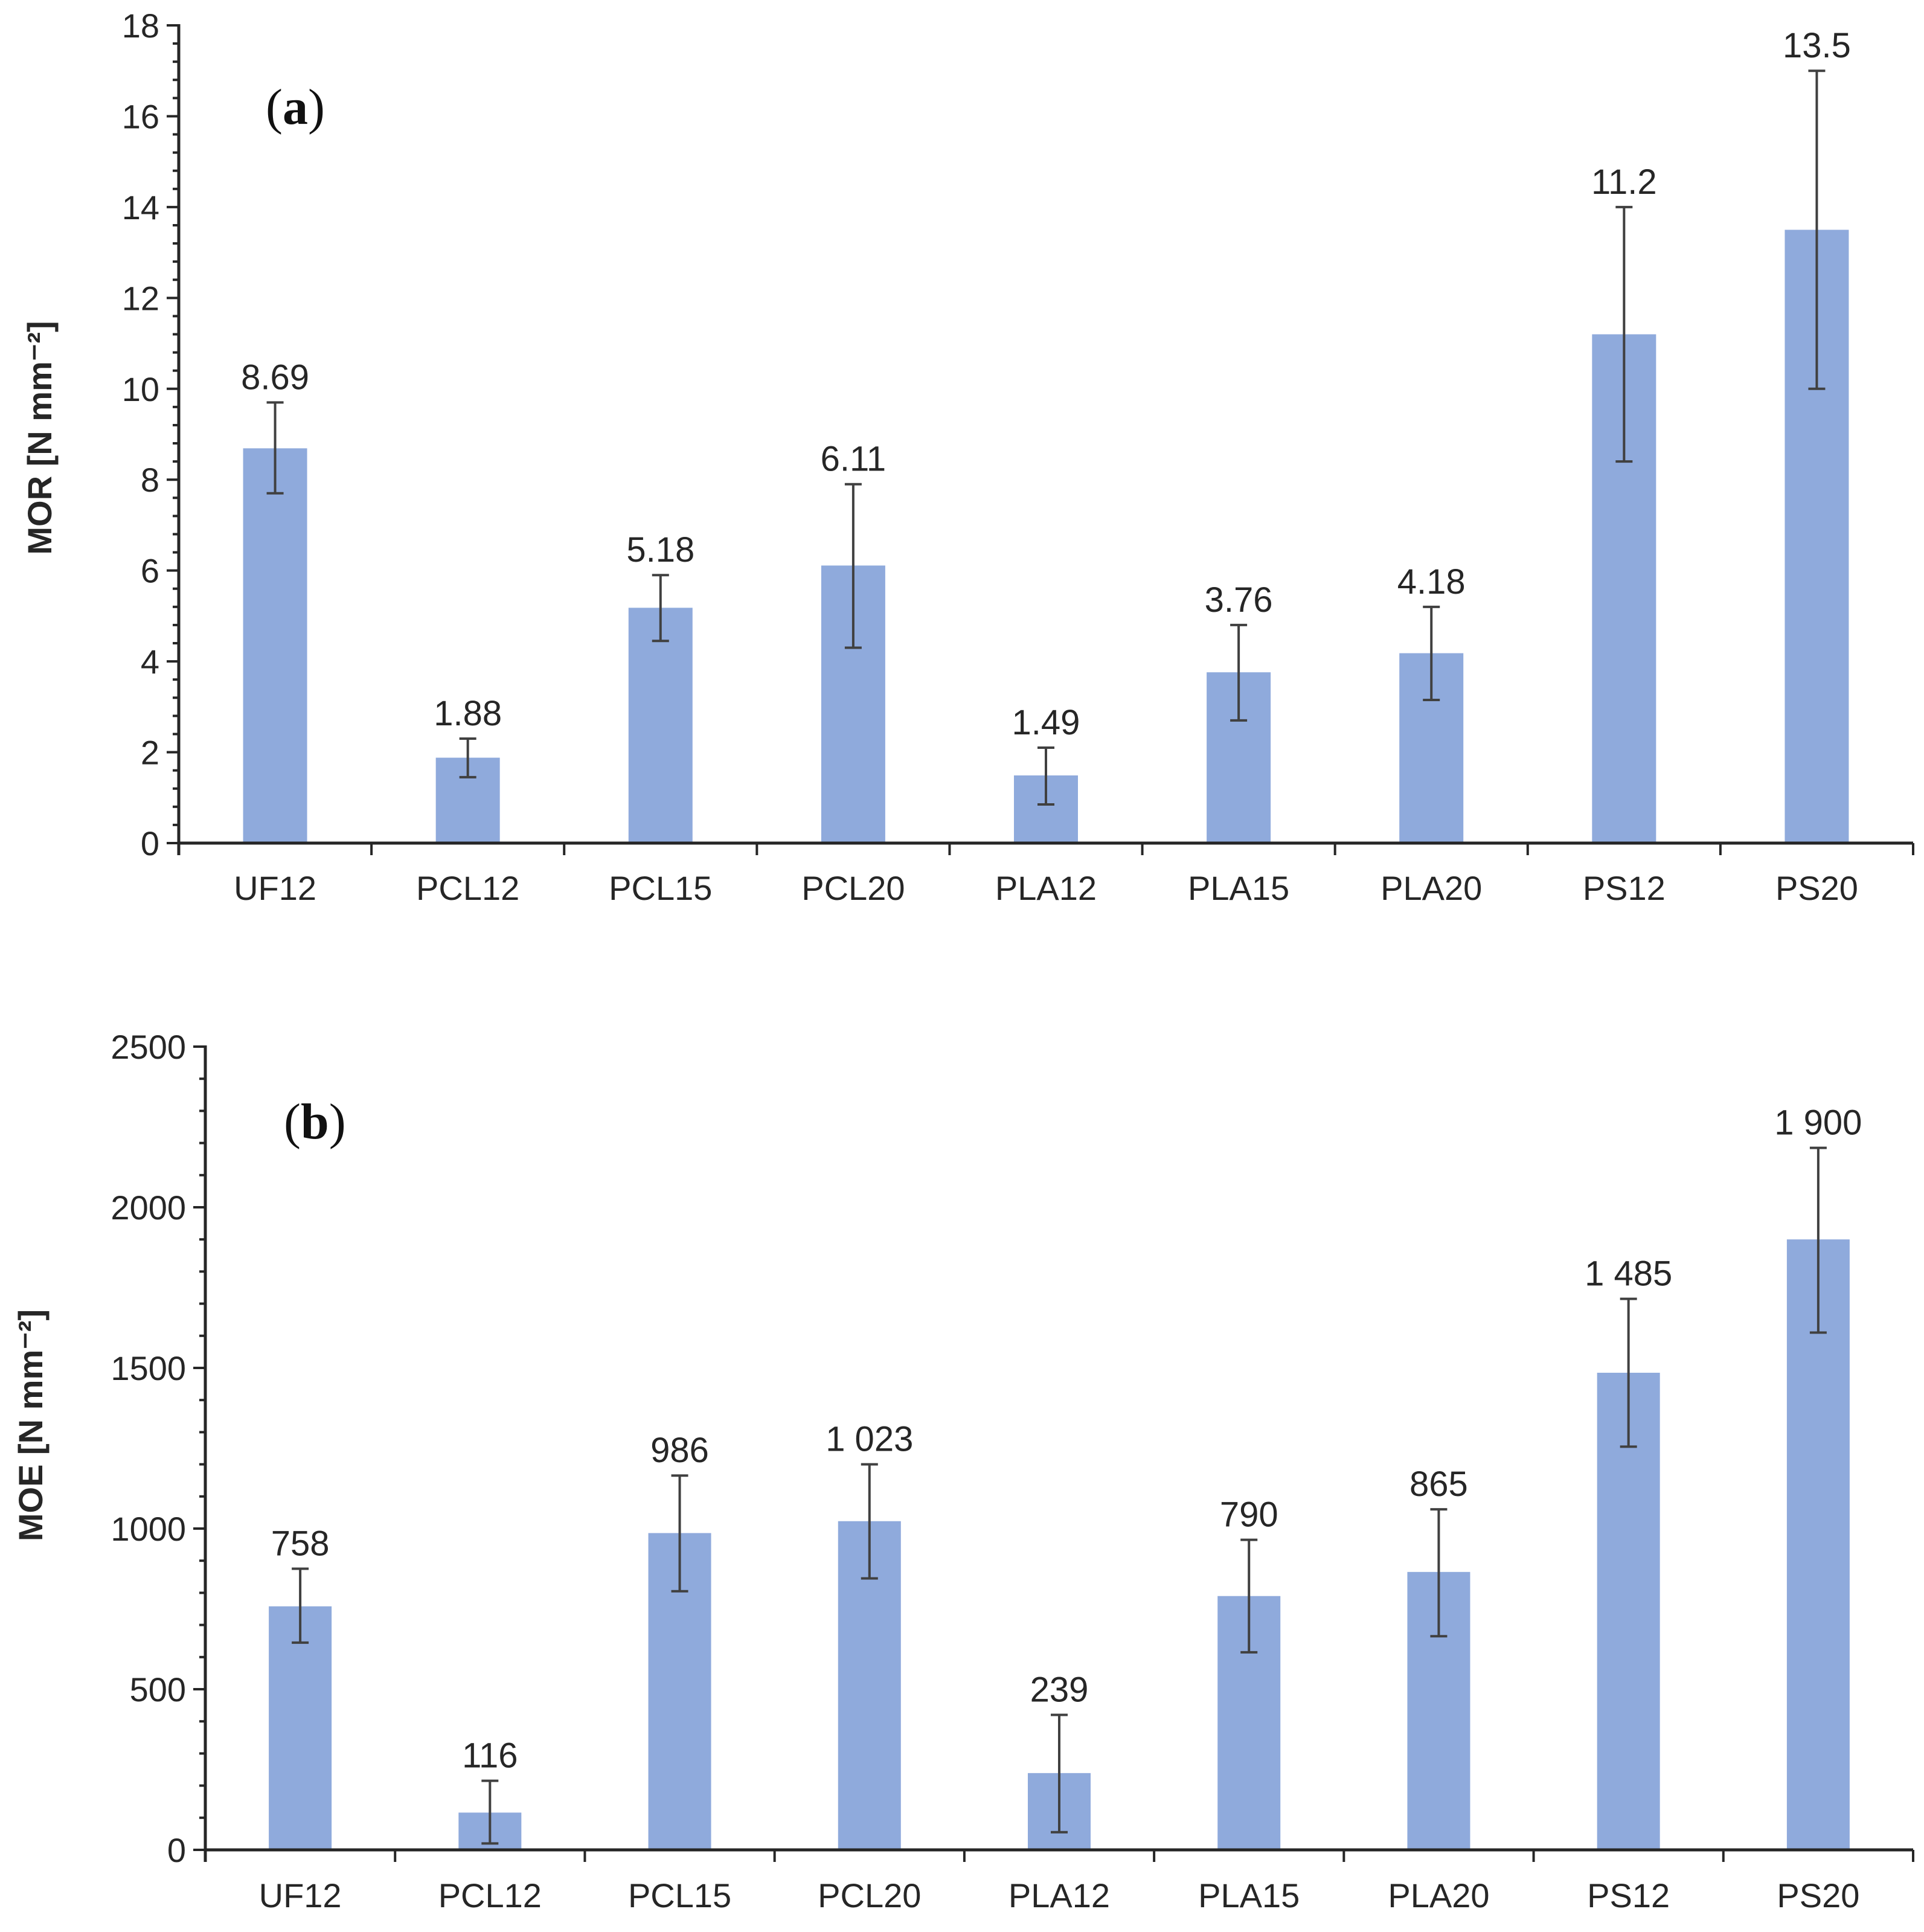 This screenshot has height=1932, width=1924. I want to click on panel-b-error-bar-ps12, so click(1628, 1372).